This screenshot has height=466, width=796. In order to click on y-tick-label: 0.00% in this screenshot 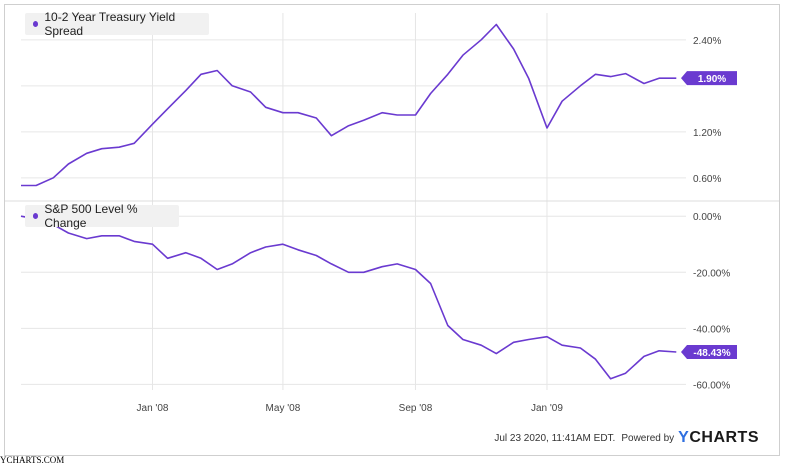, I will do `click(707, 217)`.